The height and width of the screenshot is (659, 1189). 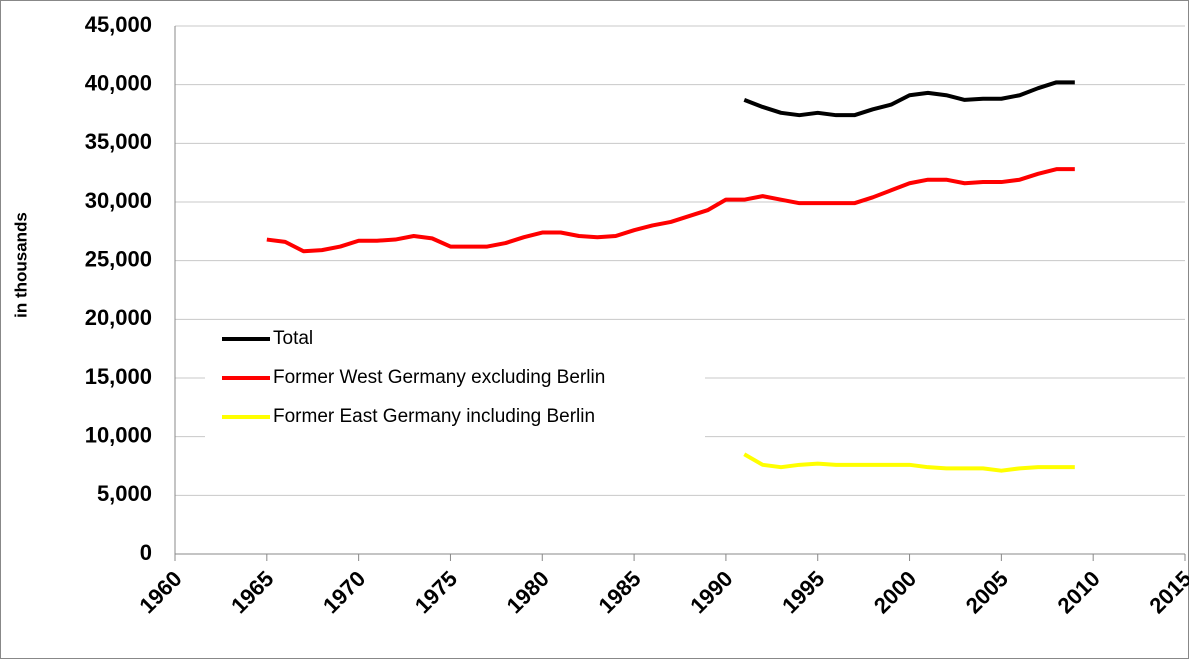 I want to click on y-tick-label: 0, so click(x=146, y=552).